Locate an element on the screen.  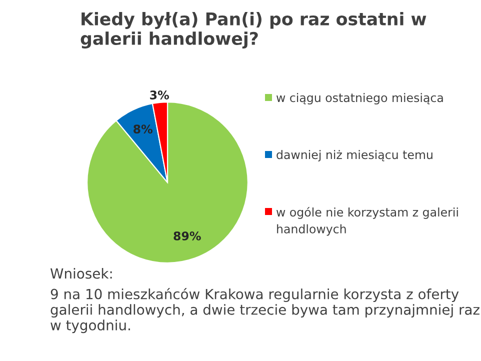
data-label: 8% is located at coordinates (143, 129).